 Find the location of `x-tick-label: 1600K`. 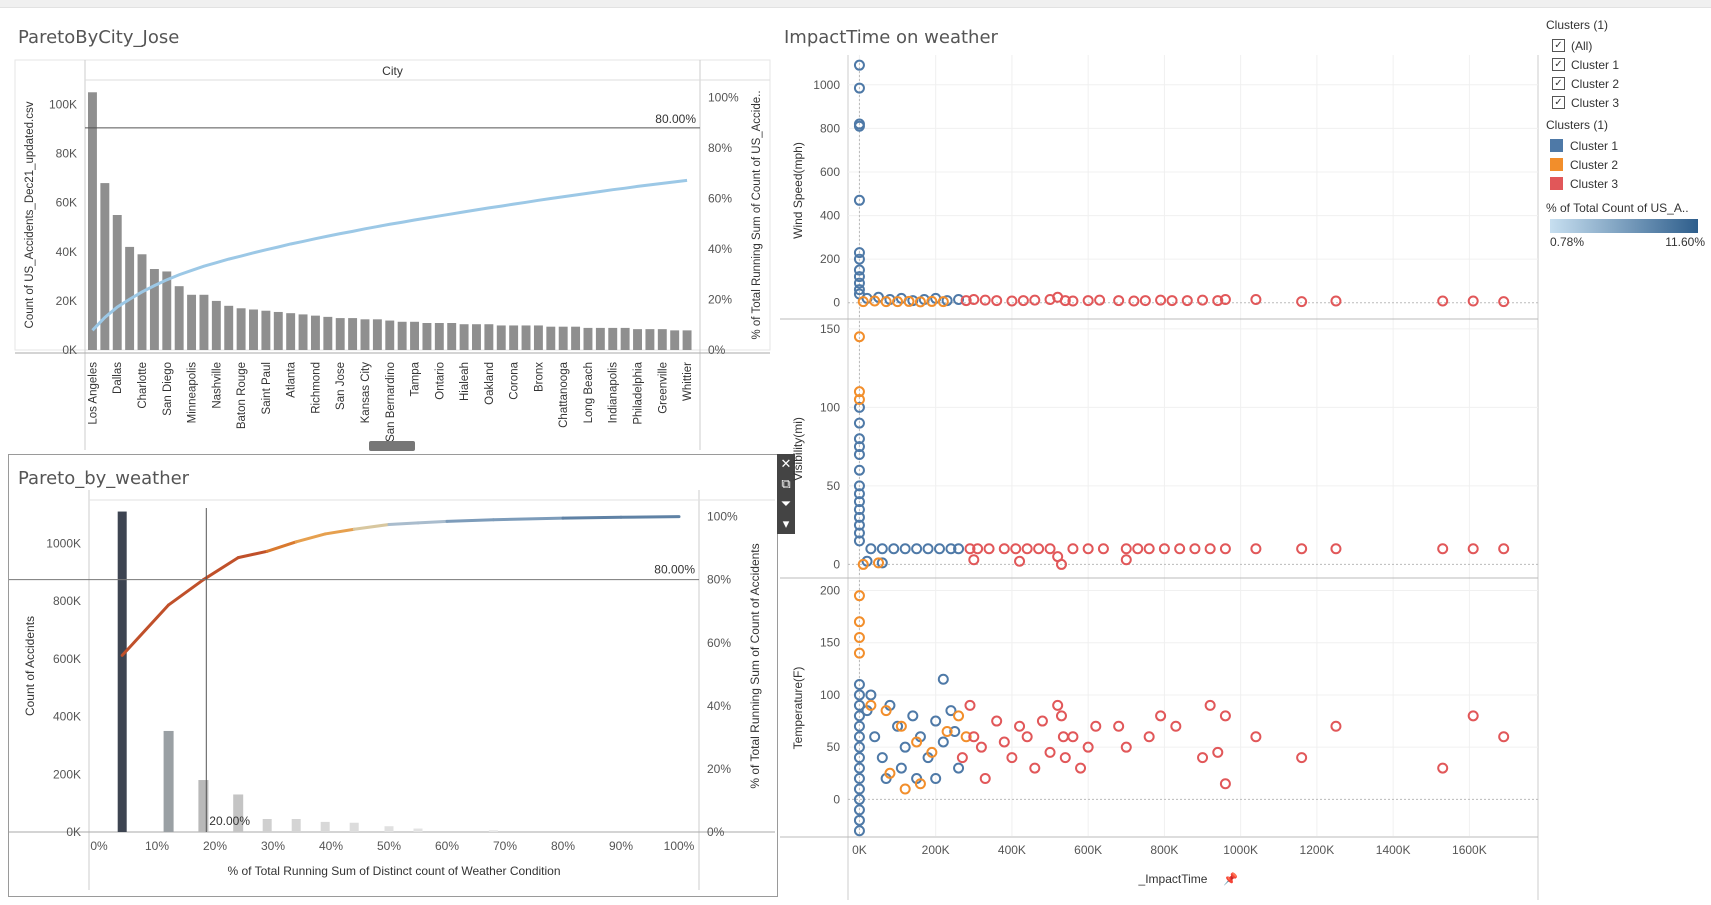

x-tick-label: 1600K is located at coordinates (1469, 850).